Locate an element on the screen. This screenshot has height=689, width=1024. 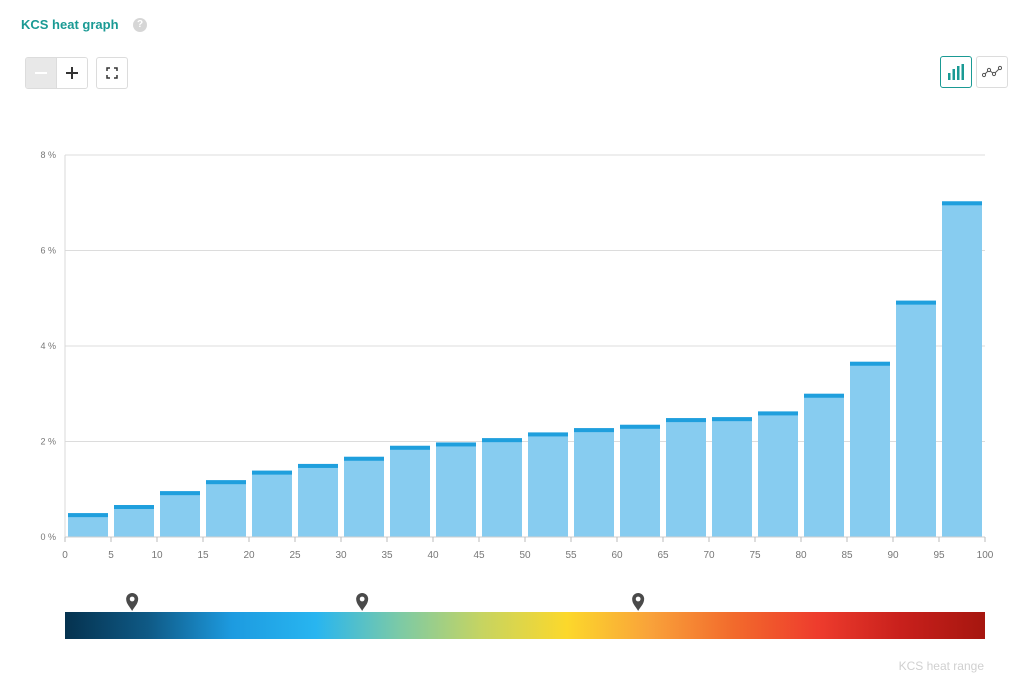
y-tick-label: 0 % is located at coordinates (48, 537).